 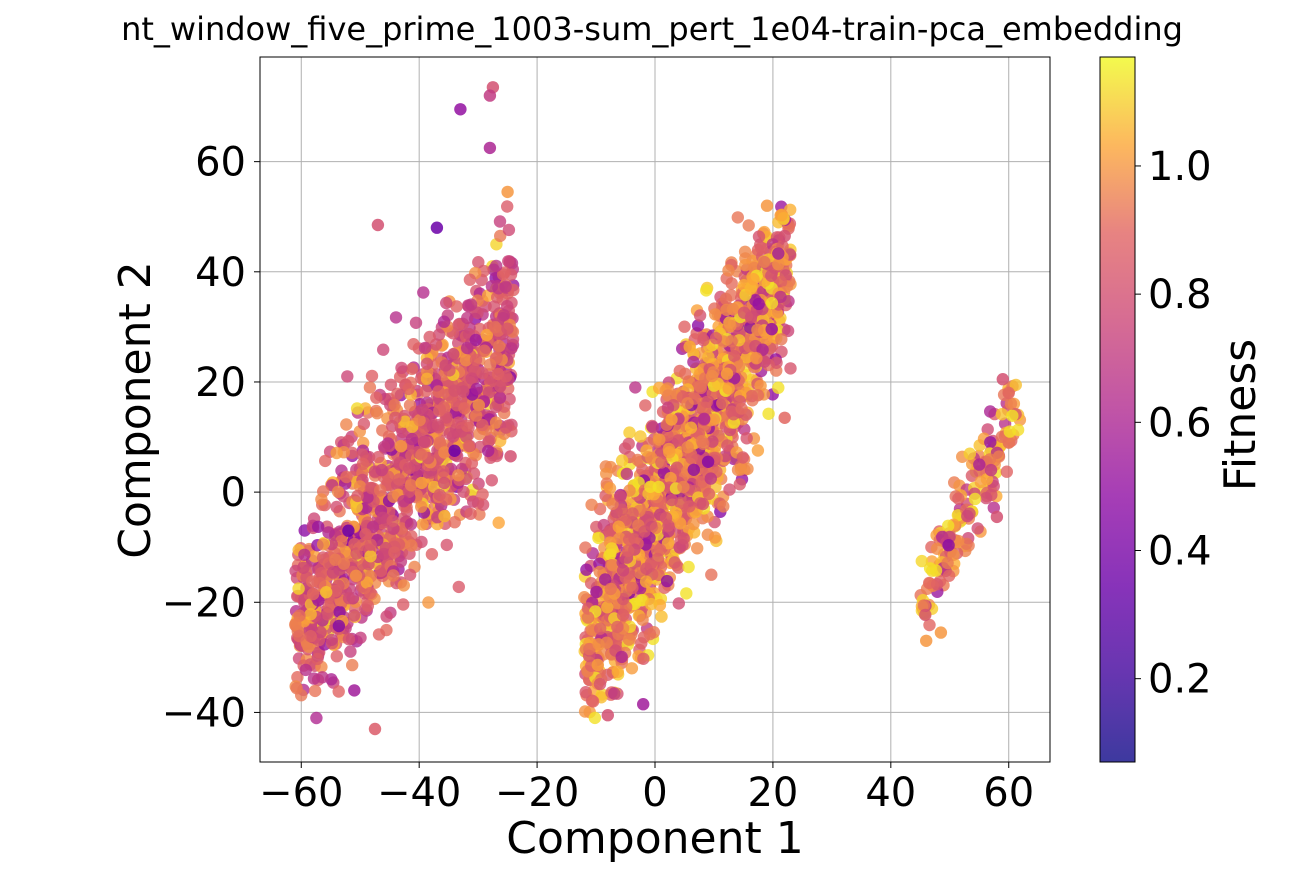 I want to click on x-tick-label: 20, so click(x=772, y=793).